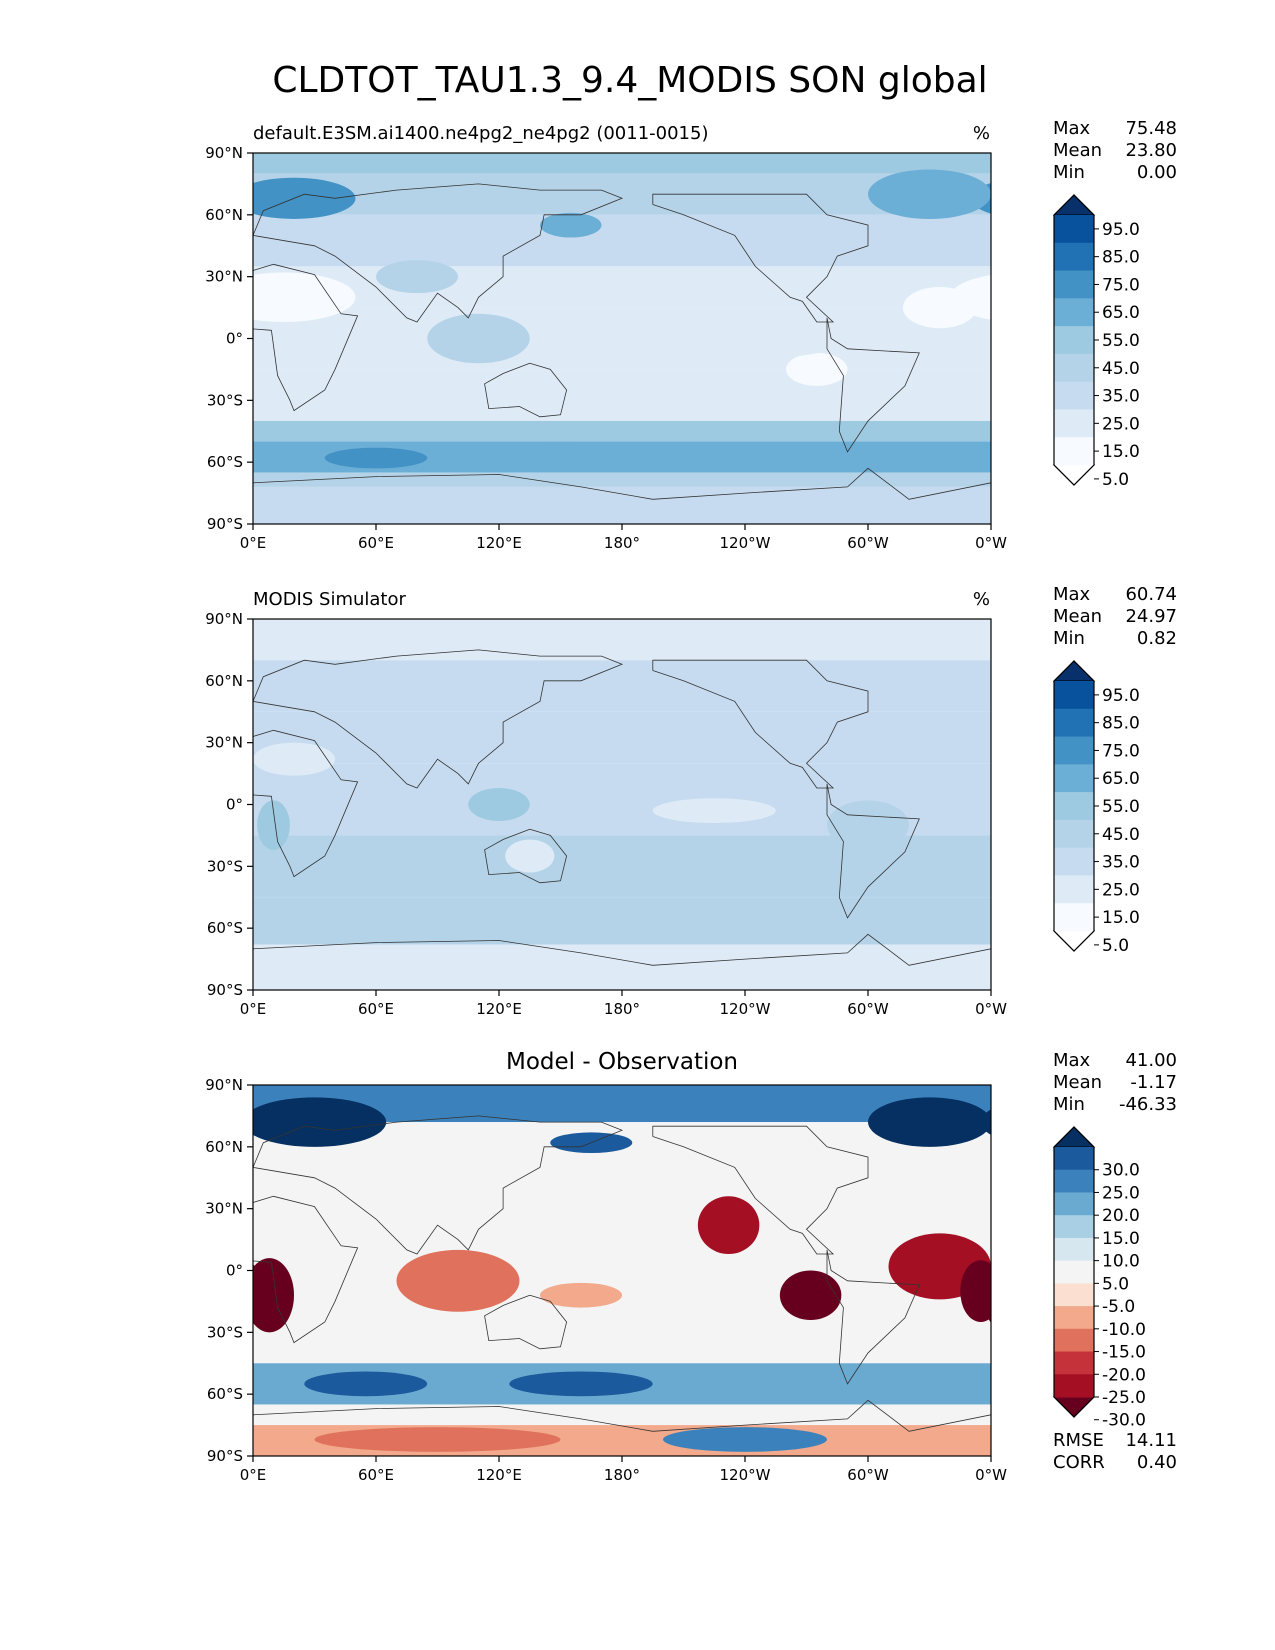  What do you see at coordinates (1096, 342) in the screenshot?
I see `colorbar-test: 95.0 85.0 75.0 65.0 55.0 45.0 35.0 25.0 15.0 5.0` at bounding box center [1096, 342].